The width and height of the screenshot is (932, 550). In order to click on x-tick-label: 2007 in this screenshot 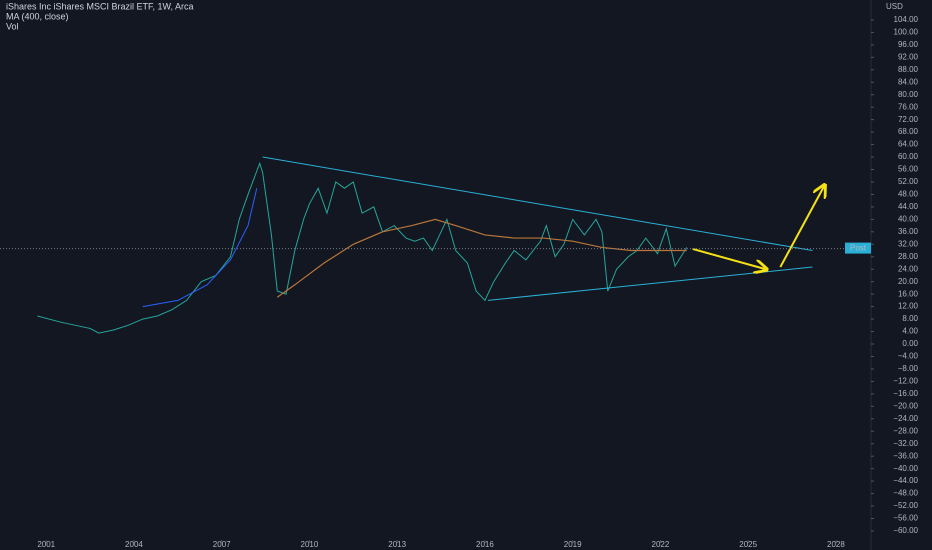, I will do `click(222, 544)`.